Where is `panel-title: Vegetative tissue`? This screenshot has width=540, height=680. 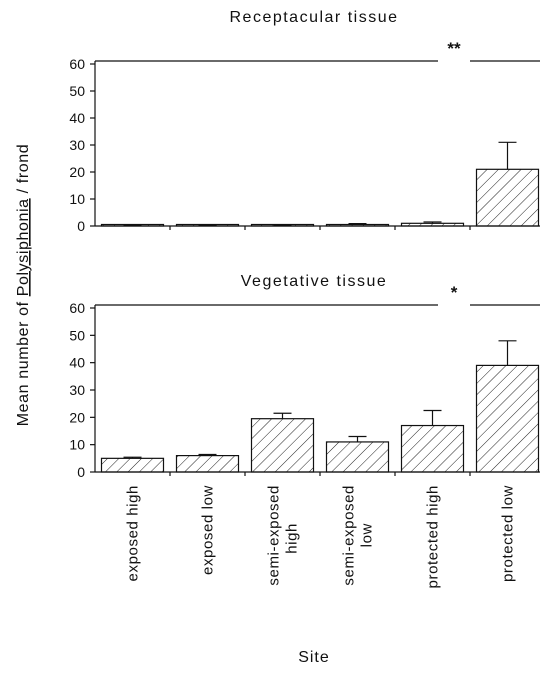
panel-title: Vegetative tissue is located at coordinates (314, 281).